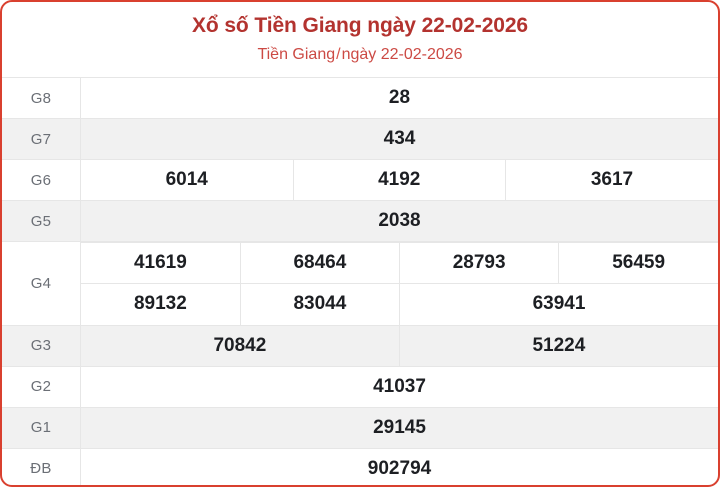 Image resolution: width=720 pixels, height=487 pixels. What do you see at coordinates (399, 221) in the screenshot?
I see `prize-value-g5: 2038` at bounding box center [399, 221].